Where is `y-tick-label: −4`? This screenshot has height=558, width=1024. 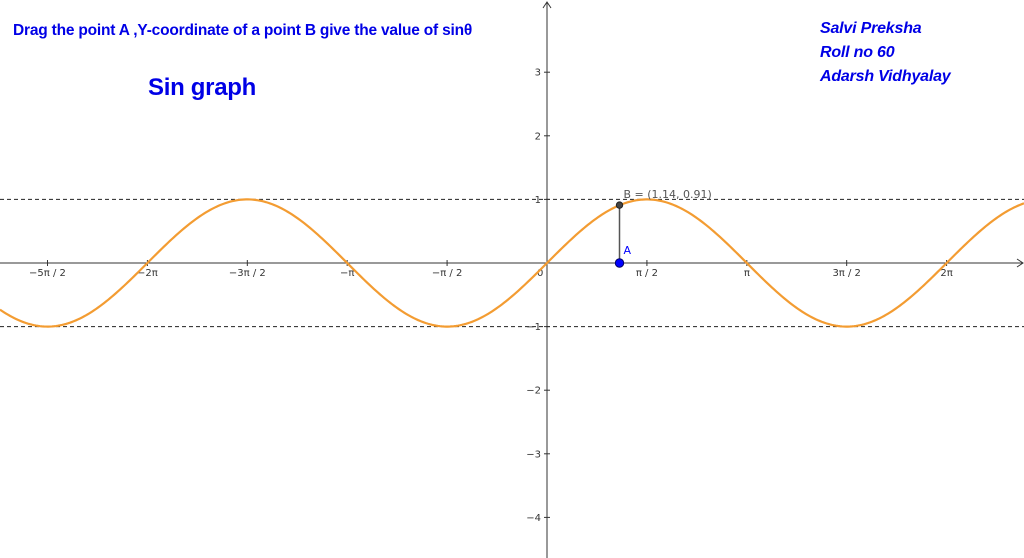 y-tick-label: −4 is located at coordinates (533, 518).